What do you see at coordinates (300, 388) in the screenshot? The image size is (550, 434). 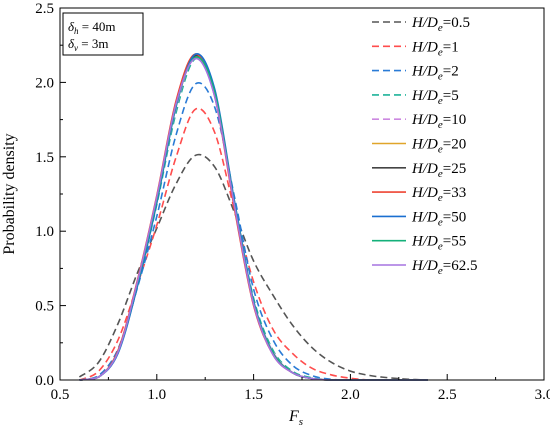 I see `x-axis-ticks: 0.5 1.0 1.5 2.0 2.5 3.0` at bounding box center [300, 388].